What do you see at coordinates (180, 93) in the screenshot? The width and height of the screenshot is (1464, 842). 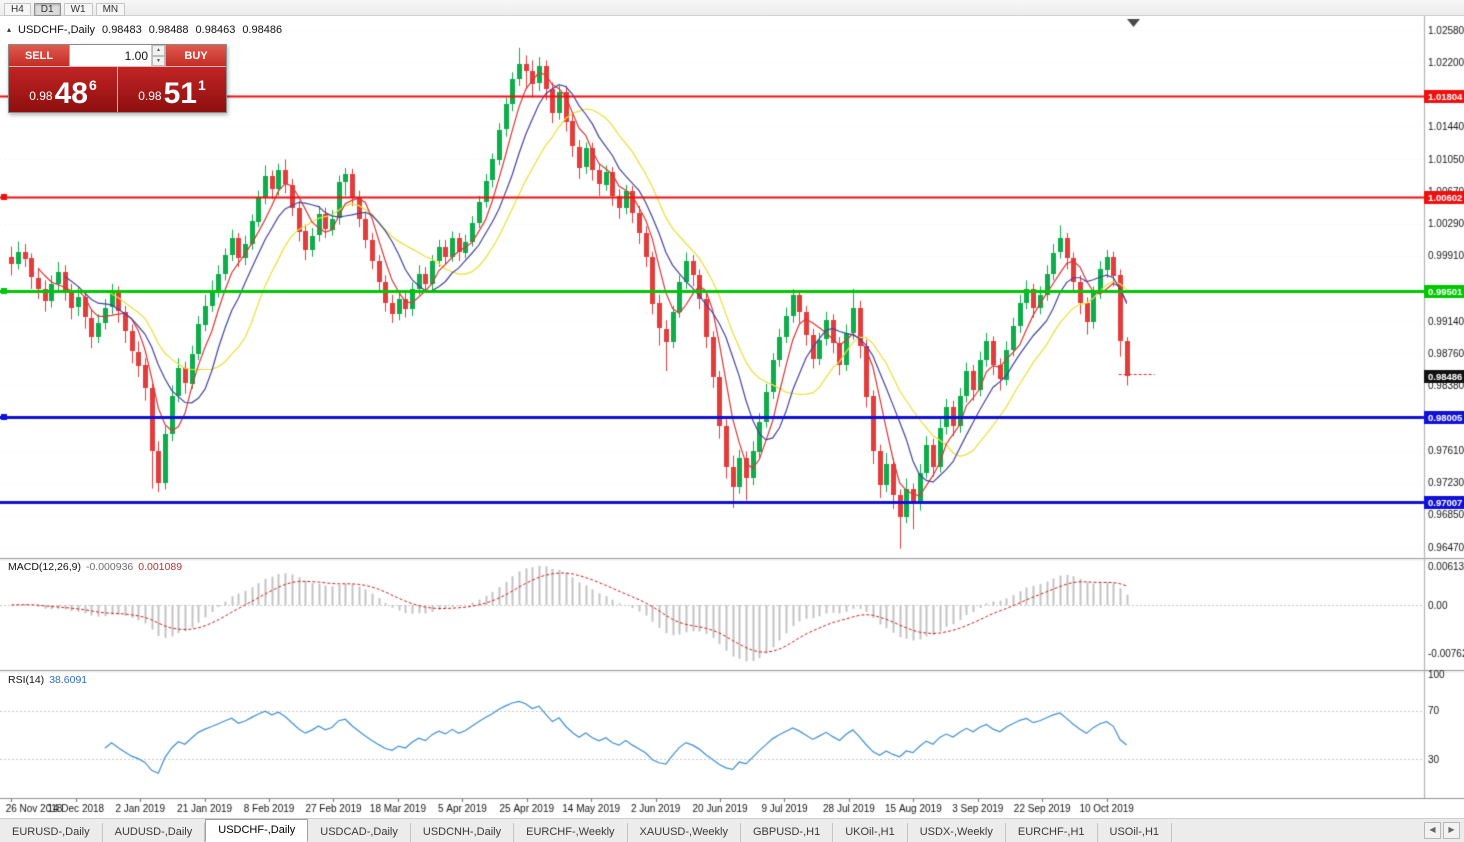 I see `buy-price-main: 51` at bounding box center [180, 93].